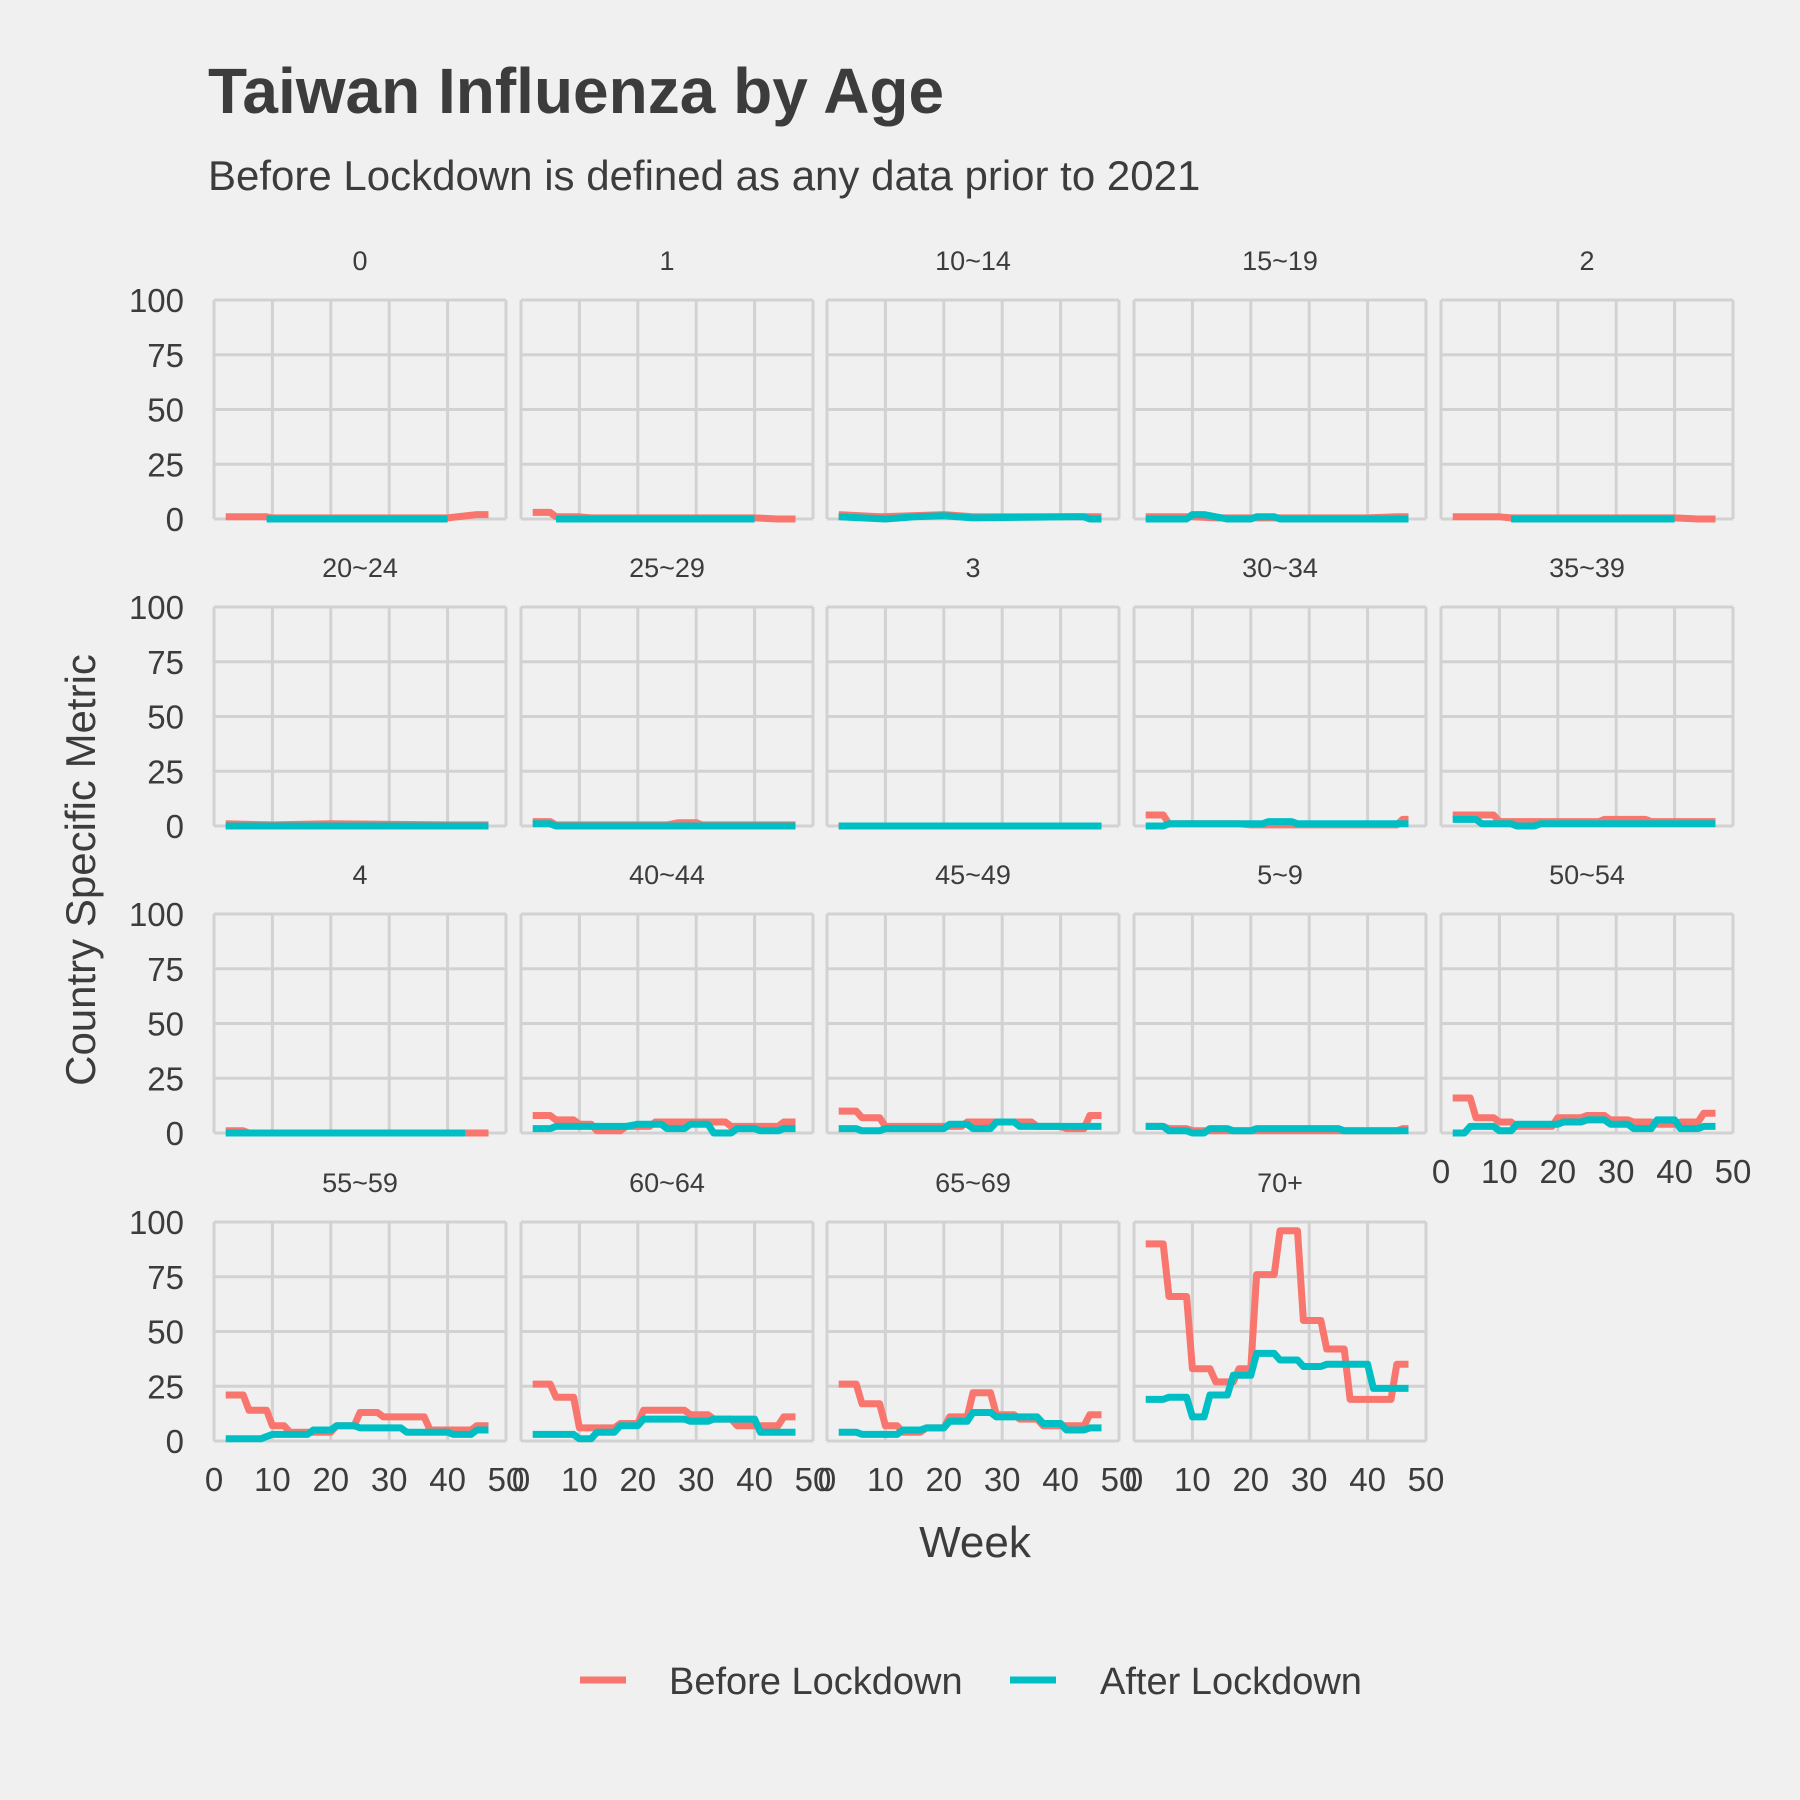  I want to click on facet-strip-label: 10~14, so click(973, 261).